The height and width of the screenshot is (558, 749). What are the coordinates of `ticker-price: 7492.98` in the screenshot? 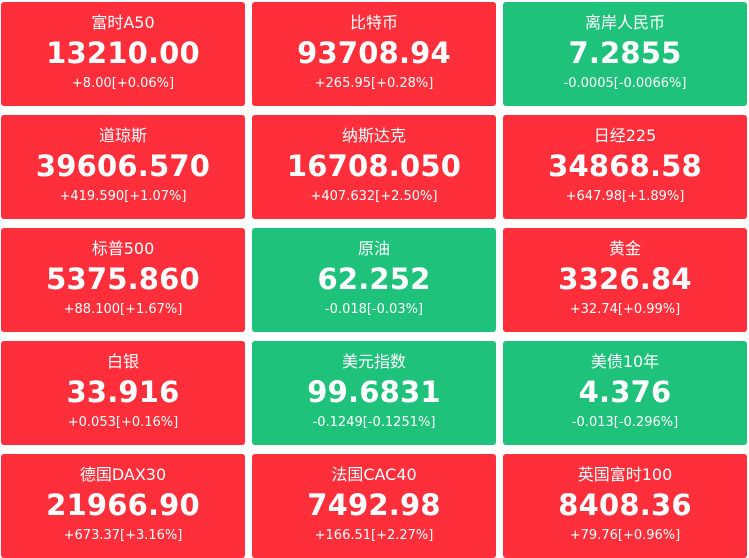 It's located at (374, 505).